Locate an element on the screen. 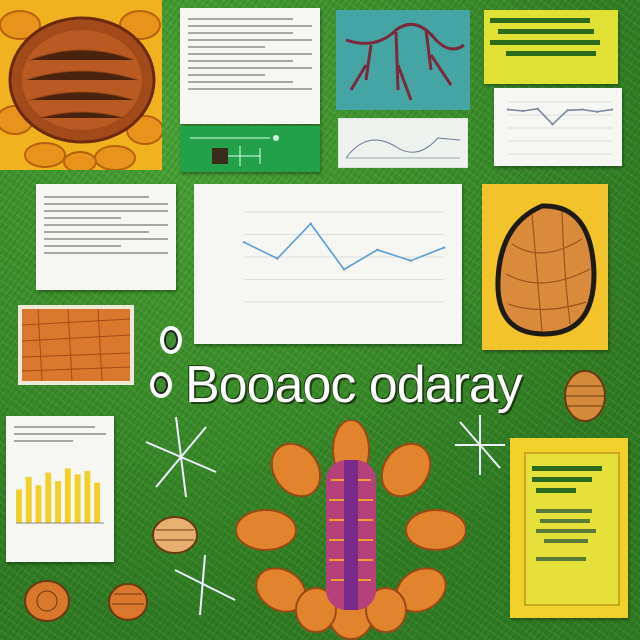 The width and height of the screenshot is (640, 640). leaf-illustration is located at coordinates (403, 60).